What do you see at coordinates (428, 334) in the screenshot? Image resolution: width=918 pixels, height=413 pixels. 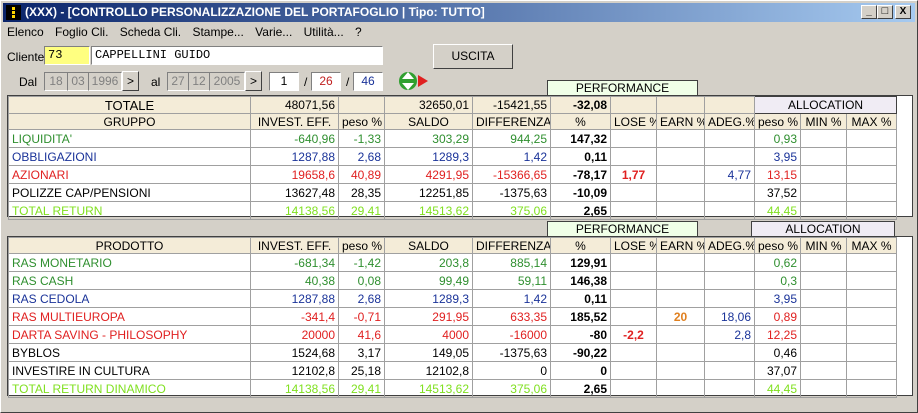 I see `row-saldo: 4000` at bounding box center [428, 334].